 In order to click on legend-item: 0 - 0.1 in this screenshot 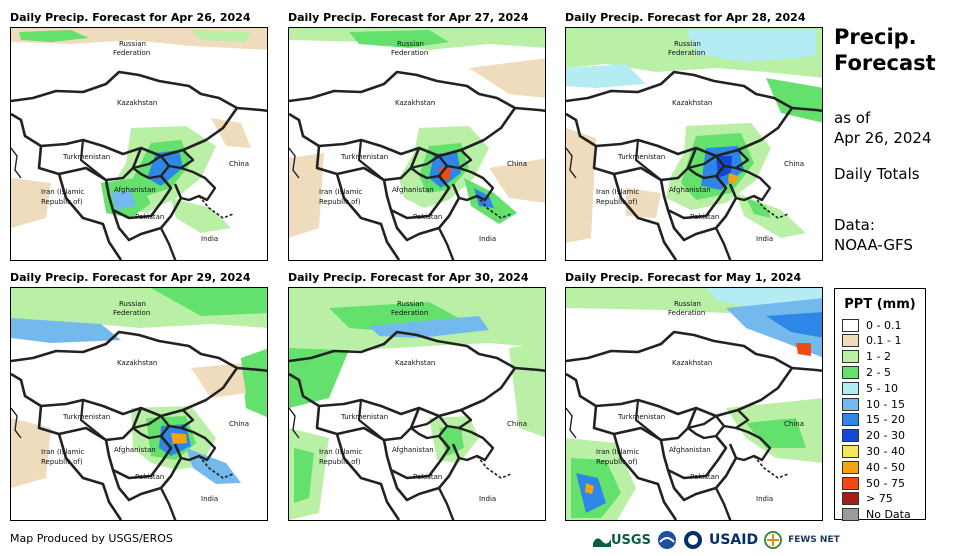, I will do `click(871, 325)`.